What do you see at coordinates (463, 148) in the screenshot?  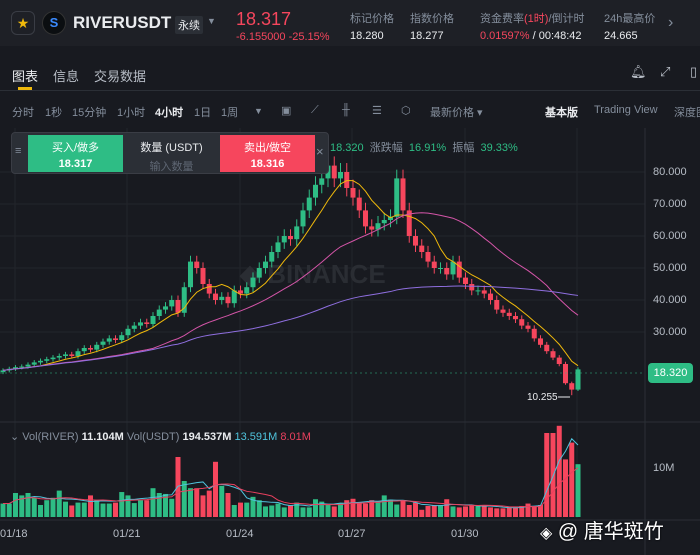 I see `amplitude-label: 振幅` at bounding box center [463, 148].